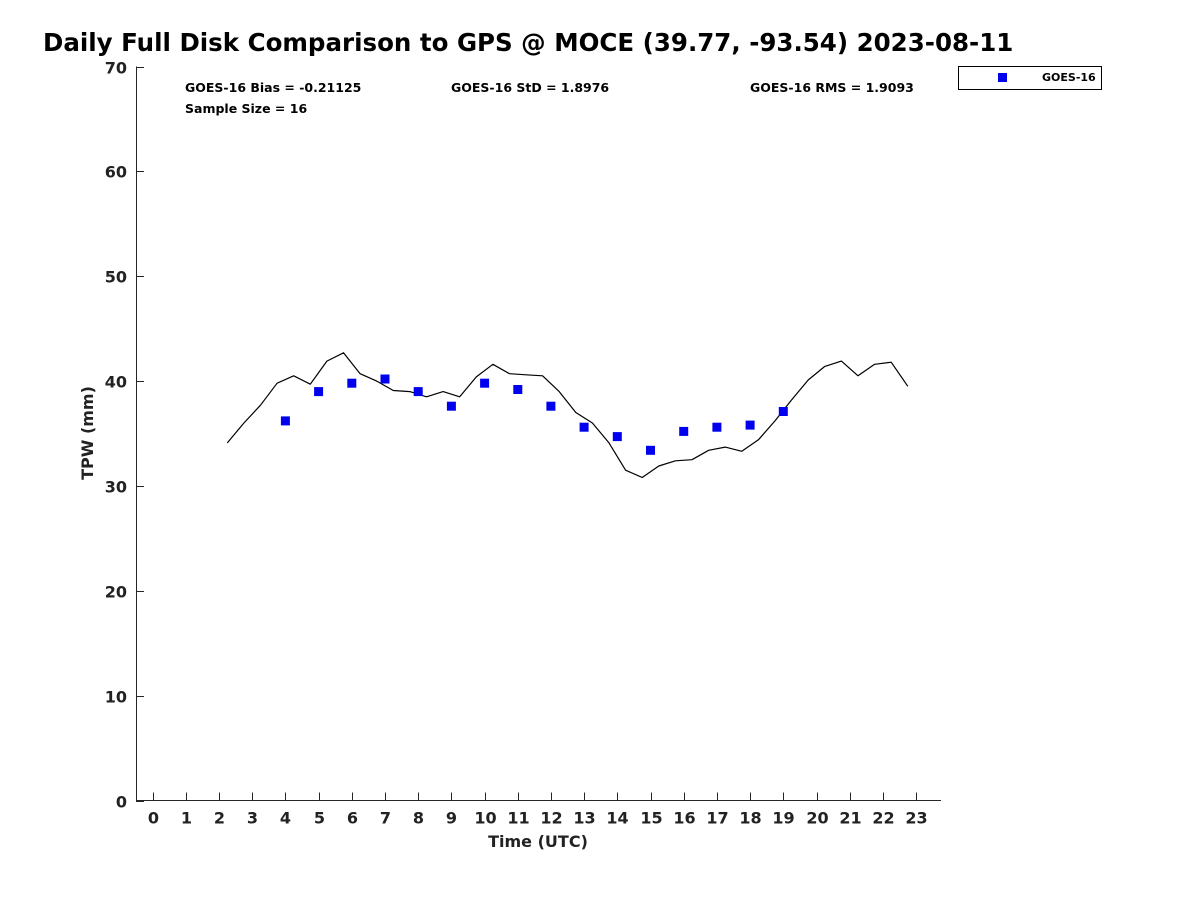 The image size is (1200, 900). Describe the element at coordinates (352, 818) in the screenshot. I see `x-tick-label: 6` at that location.